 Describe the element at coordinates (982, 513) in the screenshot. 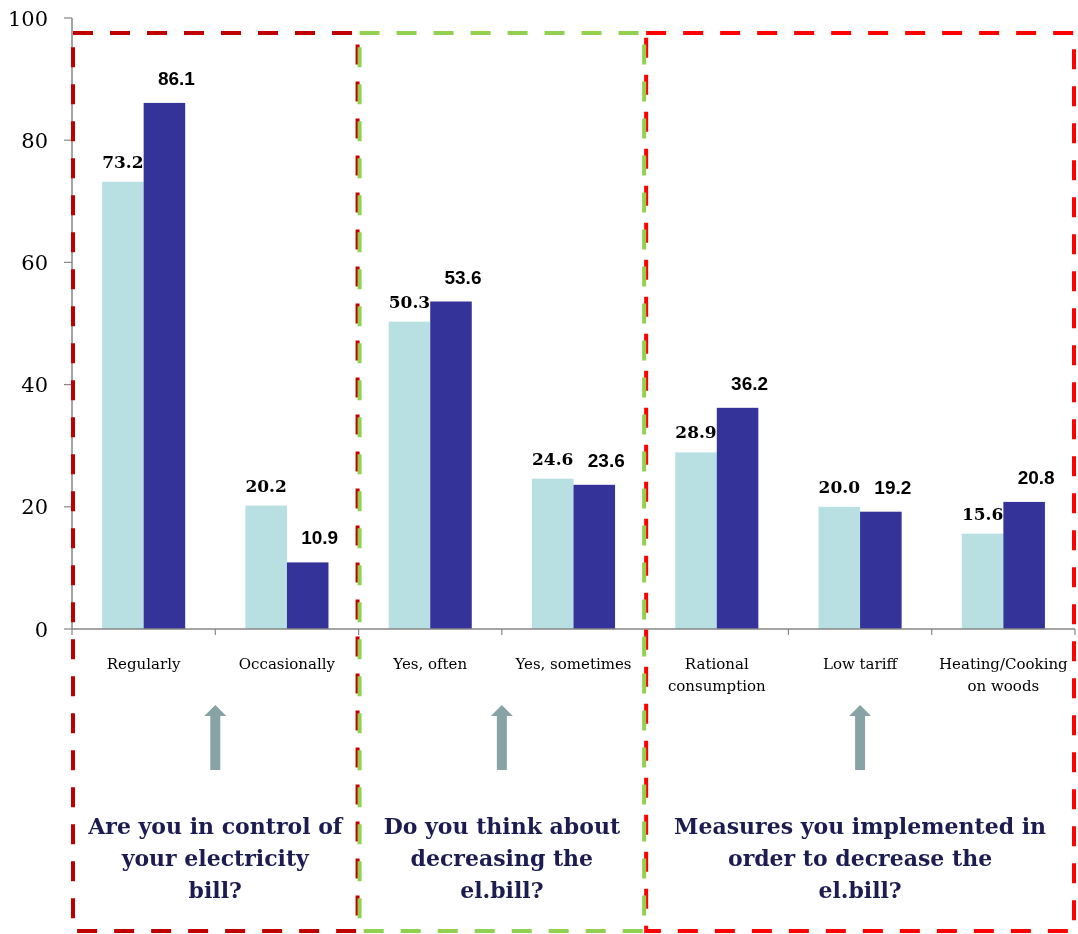

I see `data-label: 15.6` at that location.